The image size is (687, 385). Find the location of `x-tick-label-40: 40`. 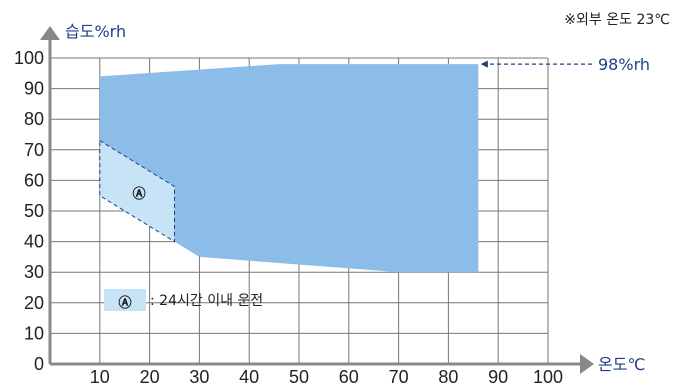

x-tick-label-40: 40 is located at coordinates (249, 376).